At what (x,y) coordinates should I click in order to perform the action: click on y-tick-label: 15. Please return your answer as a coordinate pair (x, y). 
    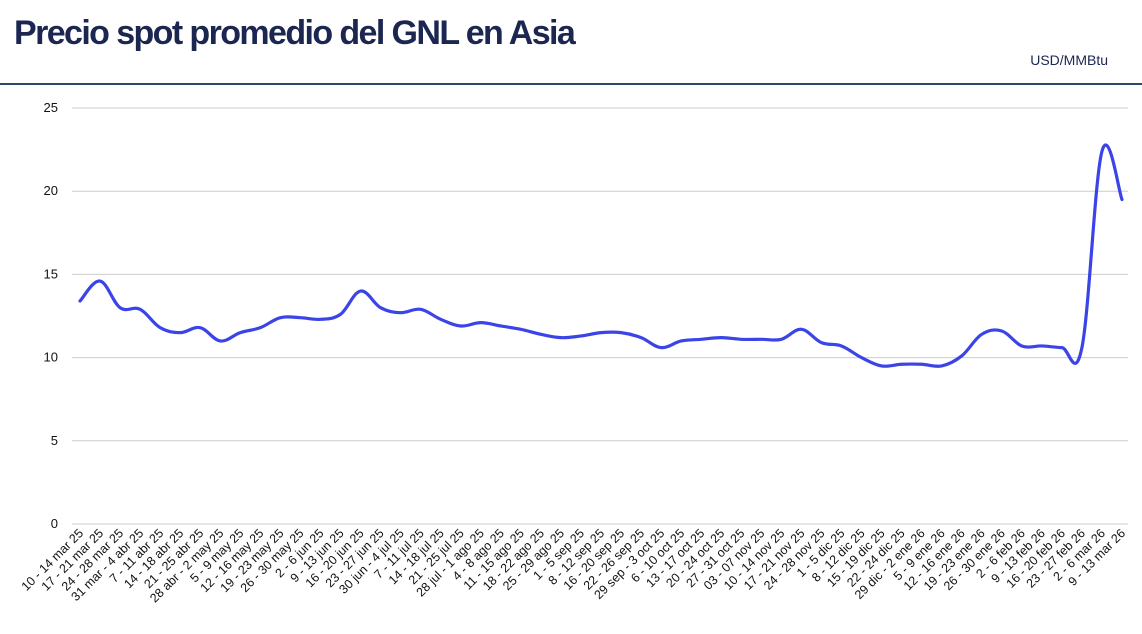
    Looking at the image, I should click on (51, 273).